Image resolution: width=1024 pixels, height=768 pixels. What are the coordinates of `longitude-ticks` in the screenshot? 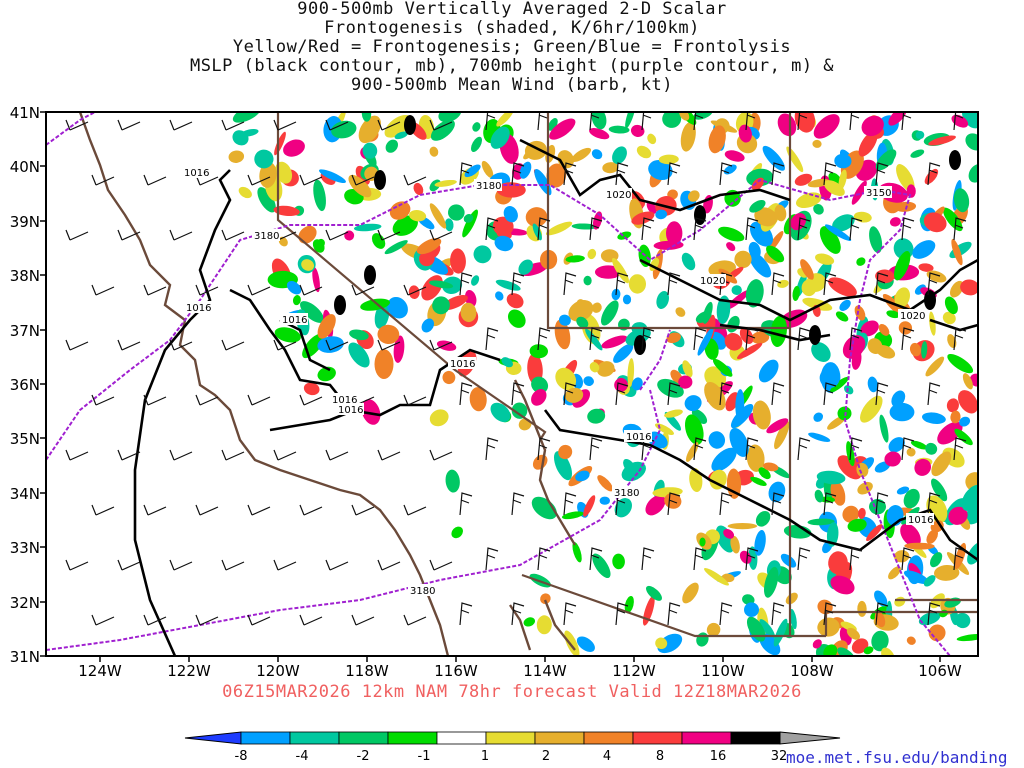 It's located at (520, 659).